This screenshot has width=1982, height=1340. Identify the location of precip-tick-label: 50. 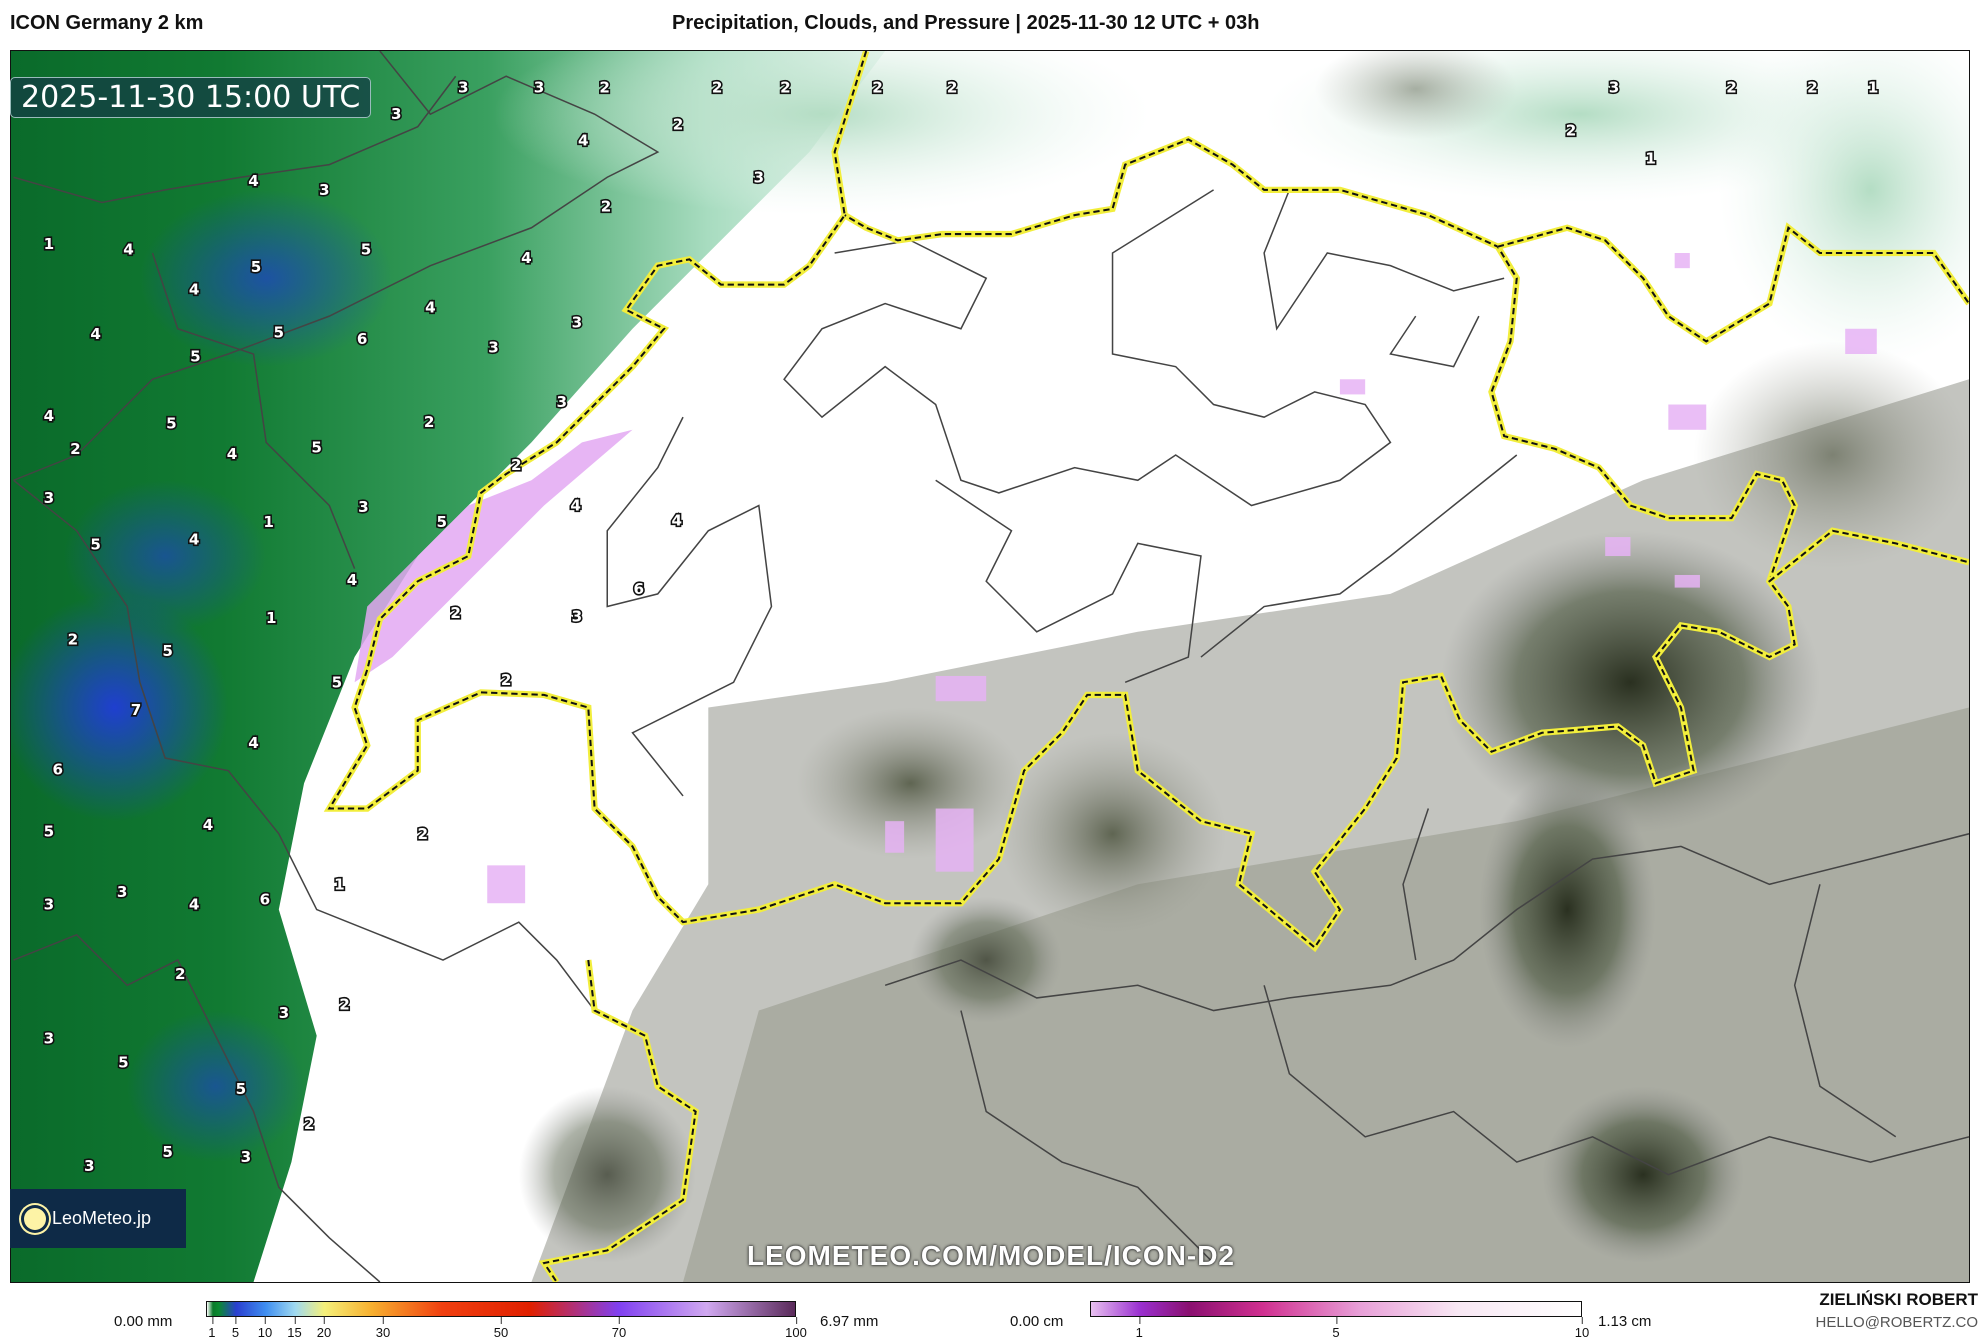
(501, 1328).